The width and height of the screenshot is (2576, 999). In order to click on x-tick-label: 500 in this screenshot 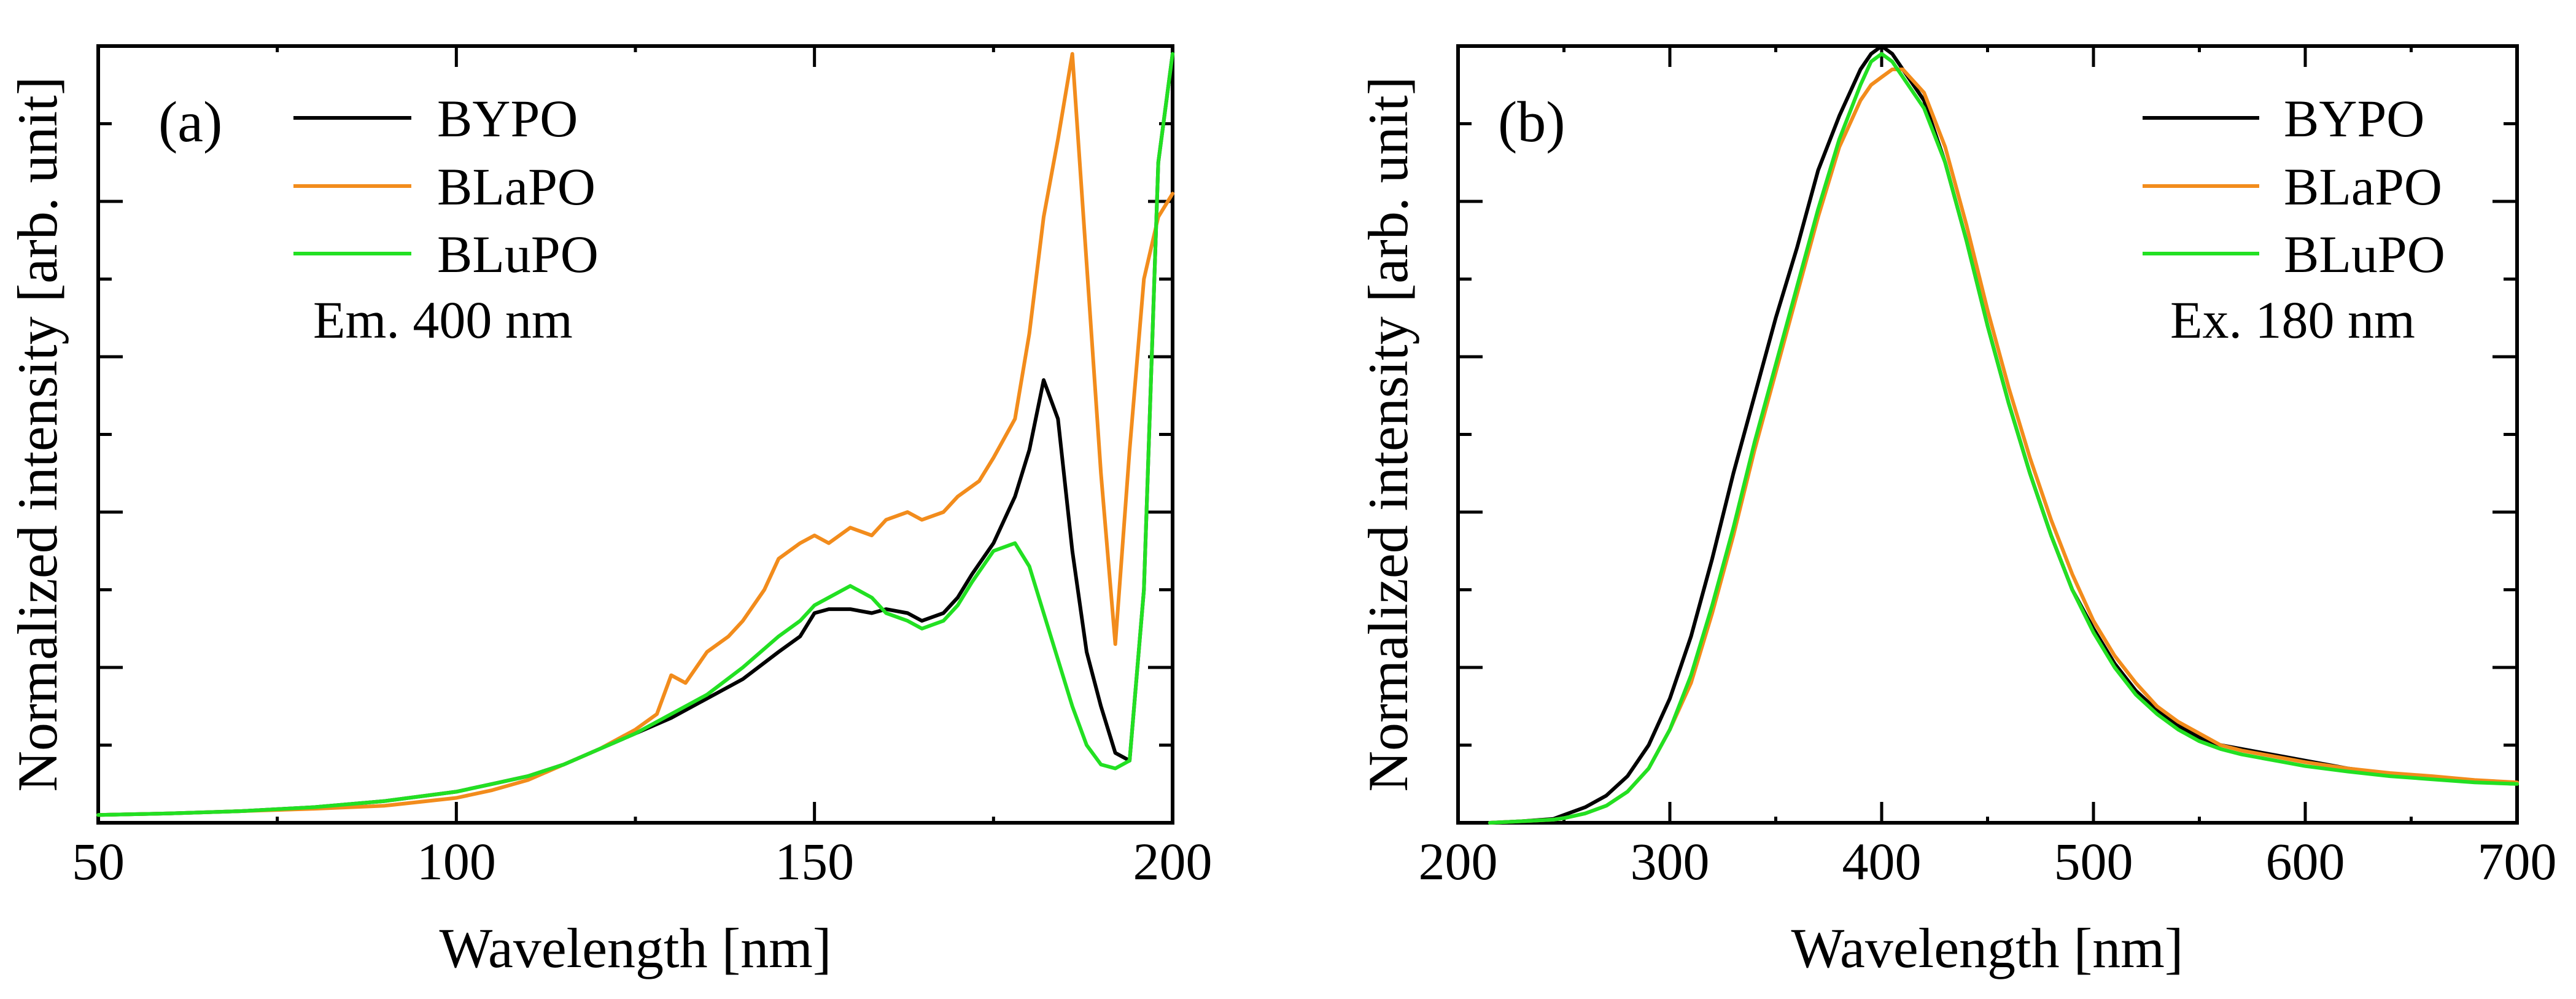, I will do `click(2093, 861)`.